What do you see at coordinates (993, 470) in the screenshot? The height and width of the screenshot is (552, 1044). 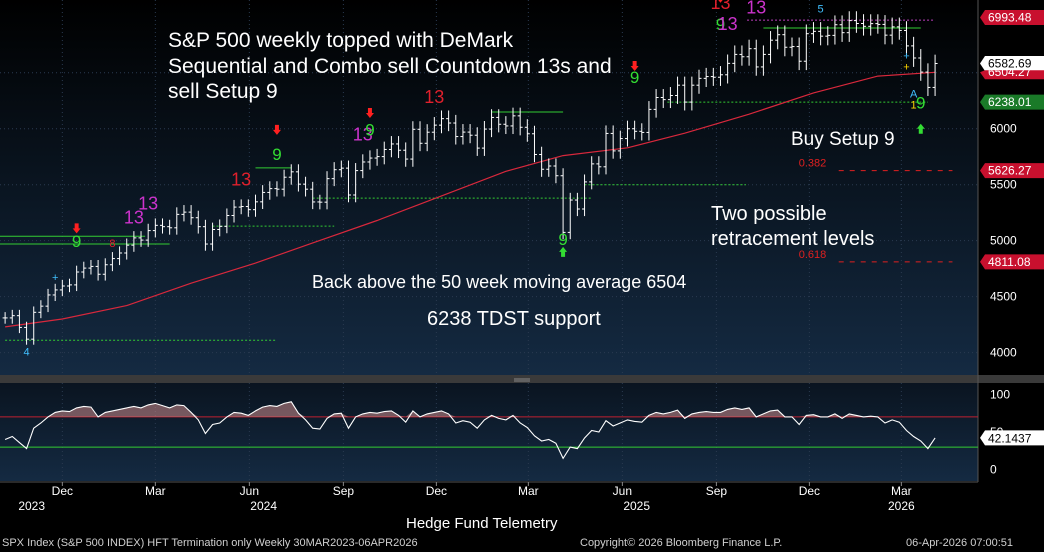 I see `indicator-tick-label: 0` at bounding box center [993, 470].